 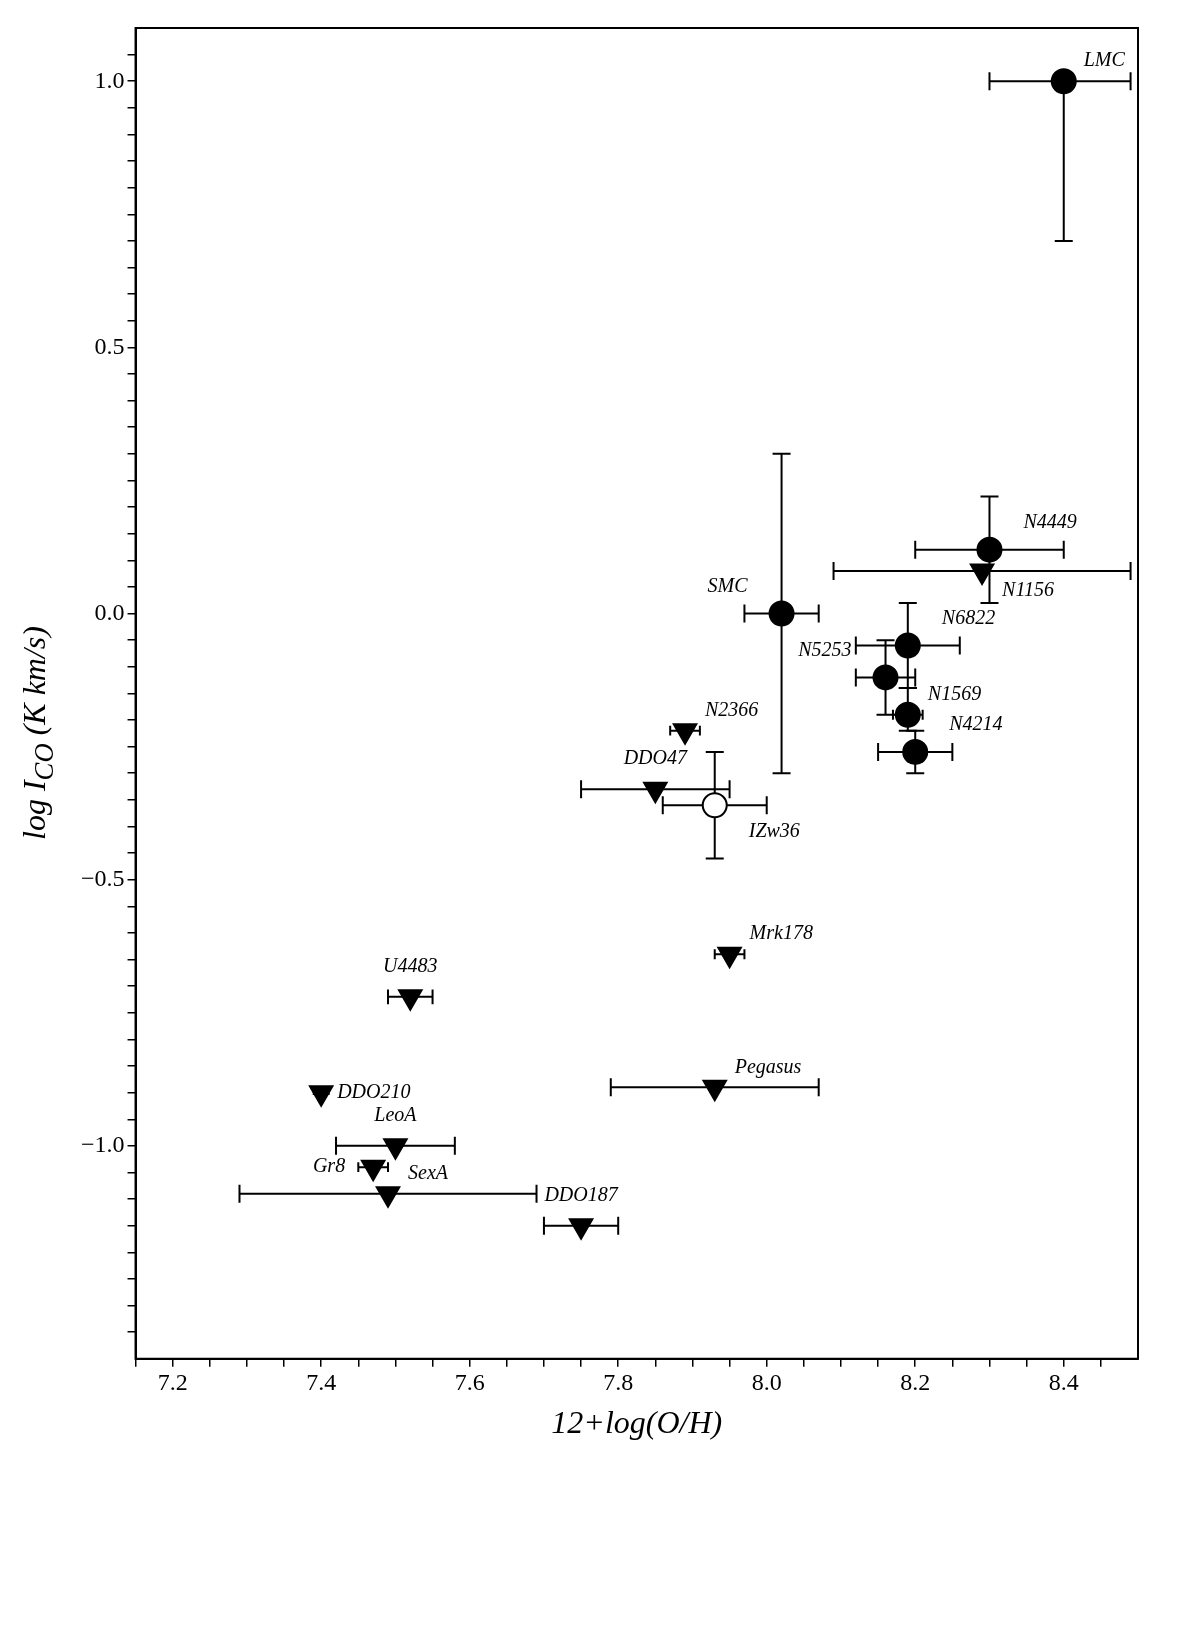 I want to click on annotation: N4449, so click(x=1049, y=520).